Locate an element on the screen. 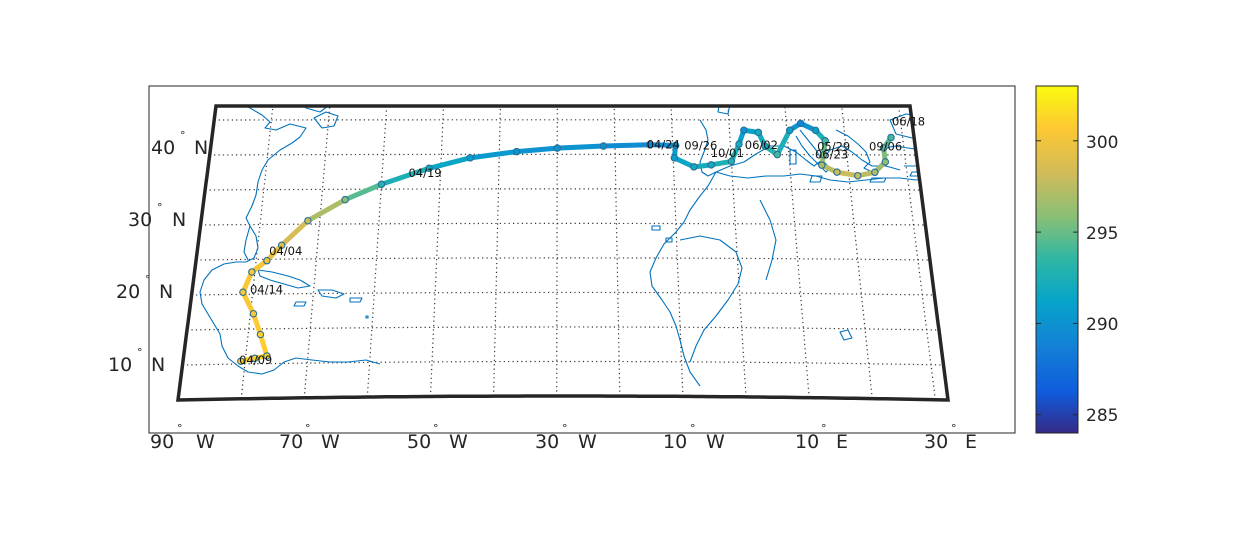 This screenshot has height=550, width=1239. lon-hemi-10e: E is located at coordinates (842, 442).